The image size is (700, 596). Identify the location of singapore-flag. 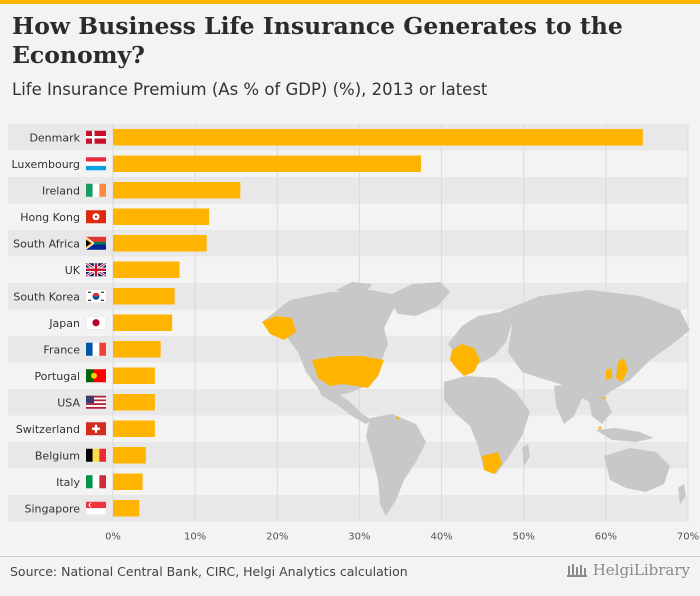
(96, 508).